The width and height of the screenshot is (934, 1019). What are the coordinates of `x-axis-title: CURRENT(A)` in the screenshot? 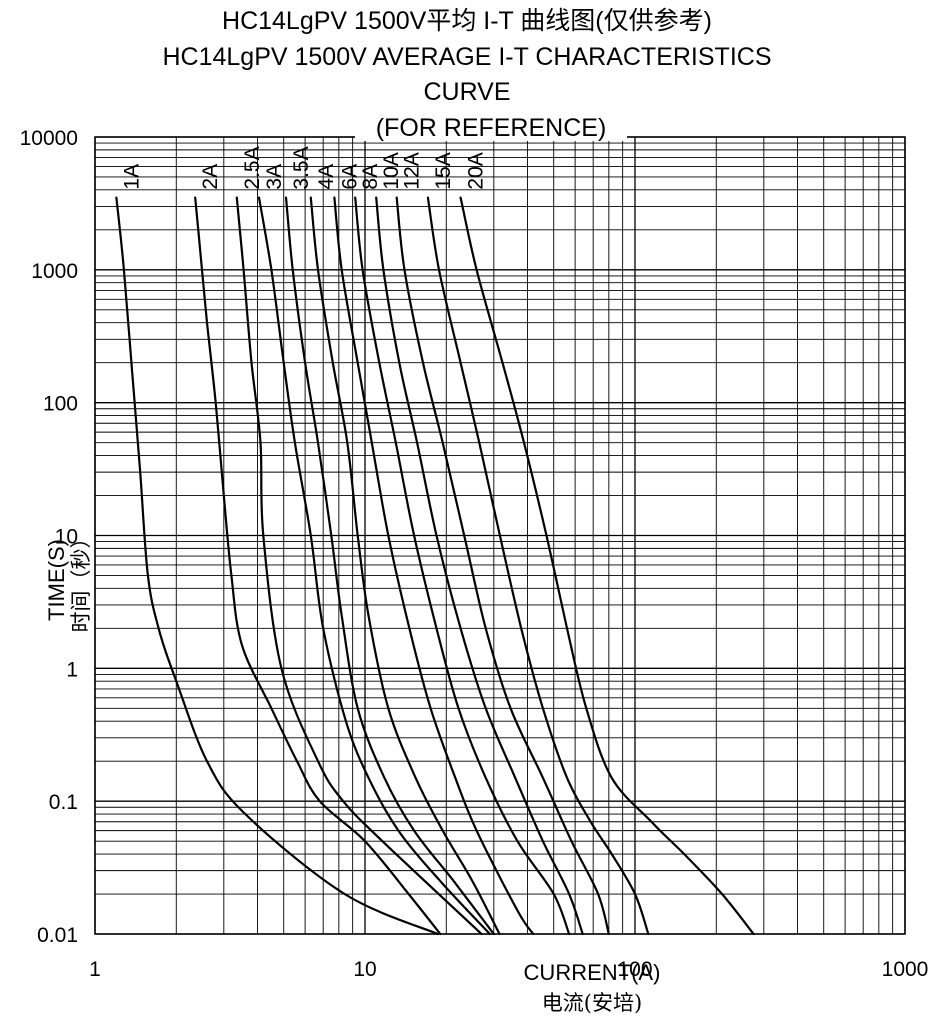 It's located at (592, 972).